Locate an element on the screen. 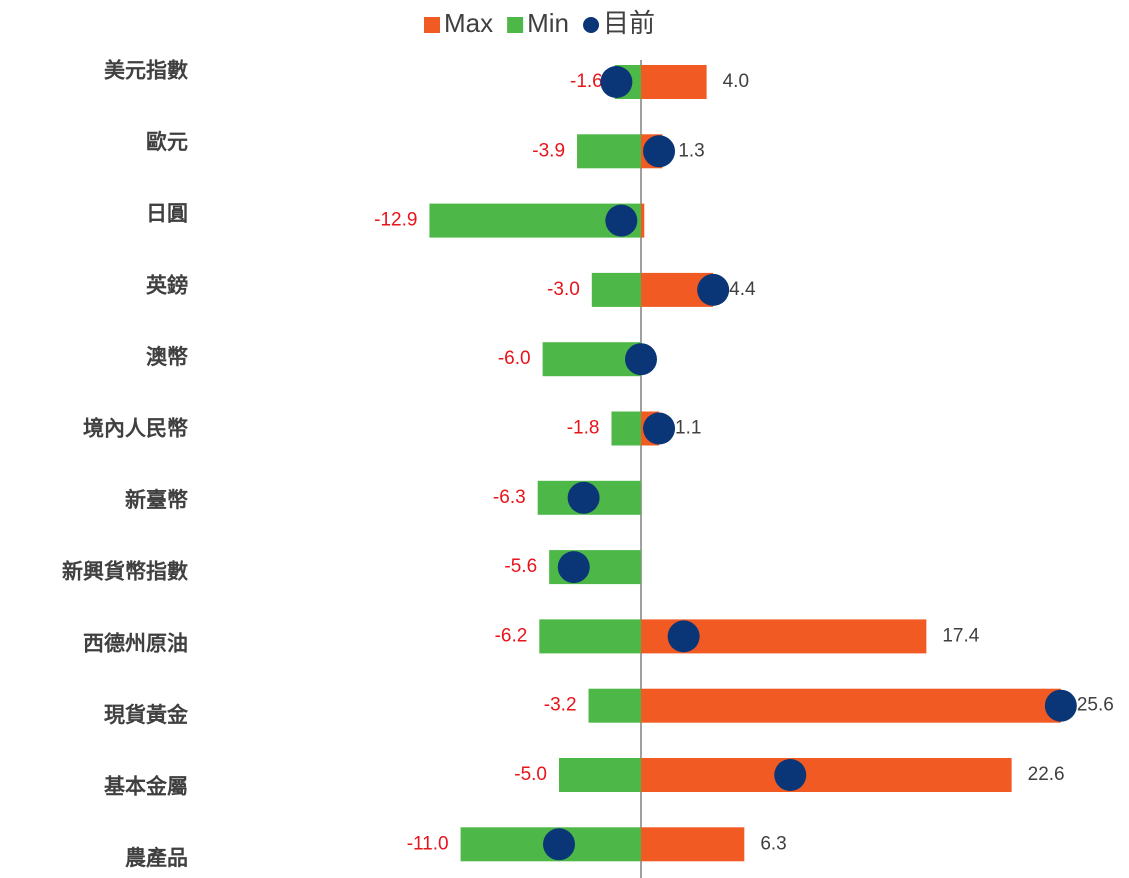 This screenshot has width=1129, height=878. category-label: 基本金屬 is located at coordinates (146, 787).